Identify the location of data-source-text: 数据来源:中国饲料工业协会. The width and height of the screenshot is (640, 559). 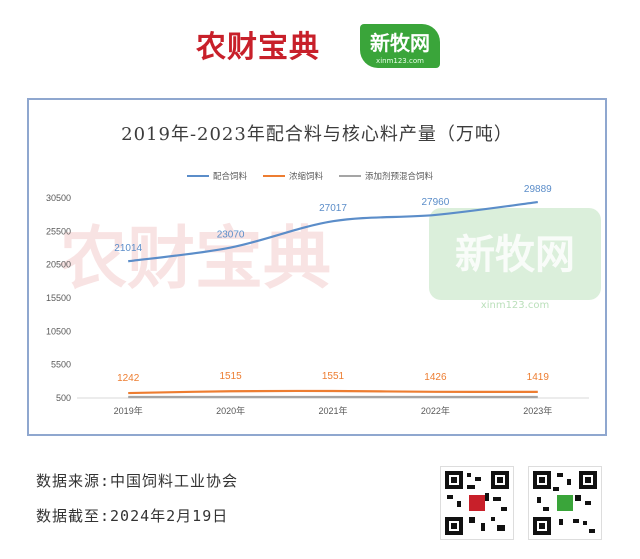
(137, 481).